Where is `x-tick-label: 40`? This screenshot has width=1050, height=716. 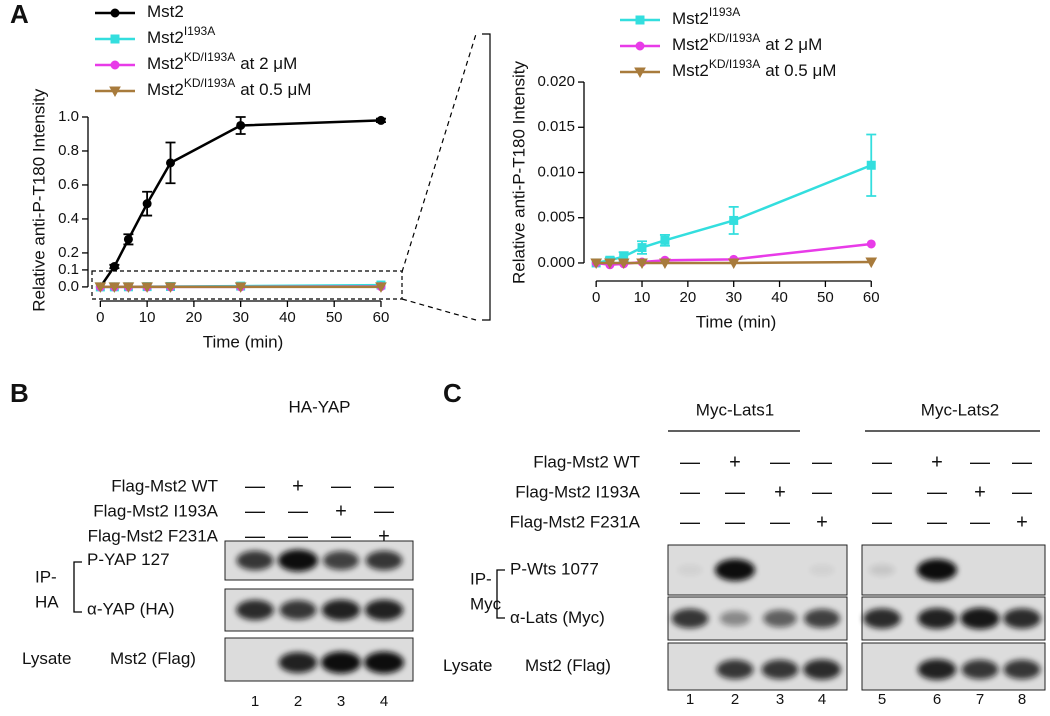
x-tick-label: 40 is located at coordinates (287, 317).